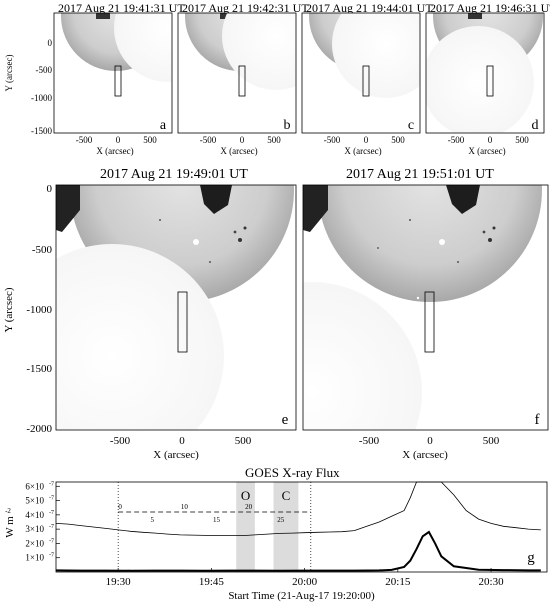 This screenshot has width=550, height=606. Describe the element at coordinates (182, 322) in the screenshot. I see `panel-e-box` at that location.